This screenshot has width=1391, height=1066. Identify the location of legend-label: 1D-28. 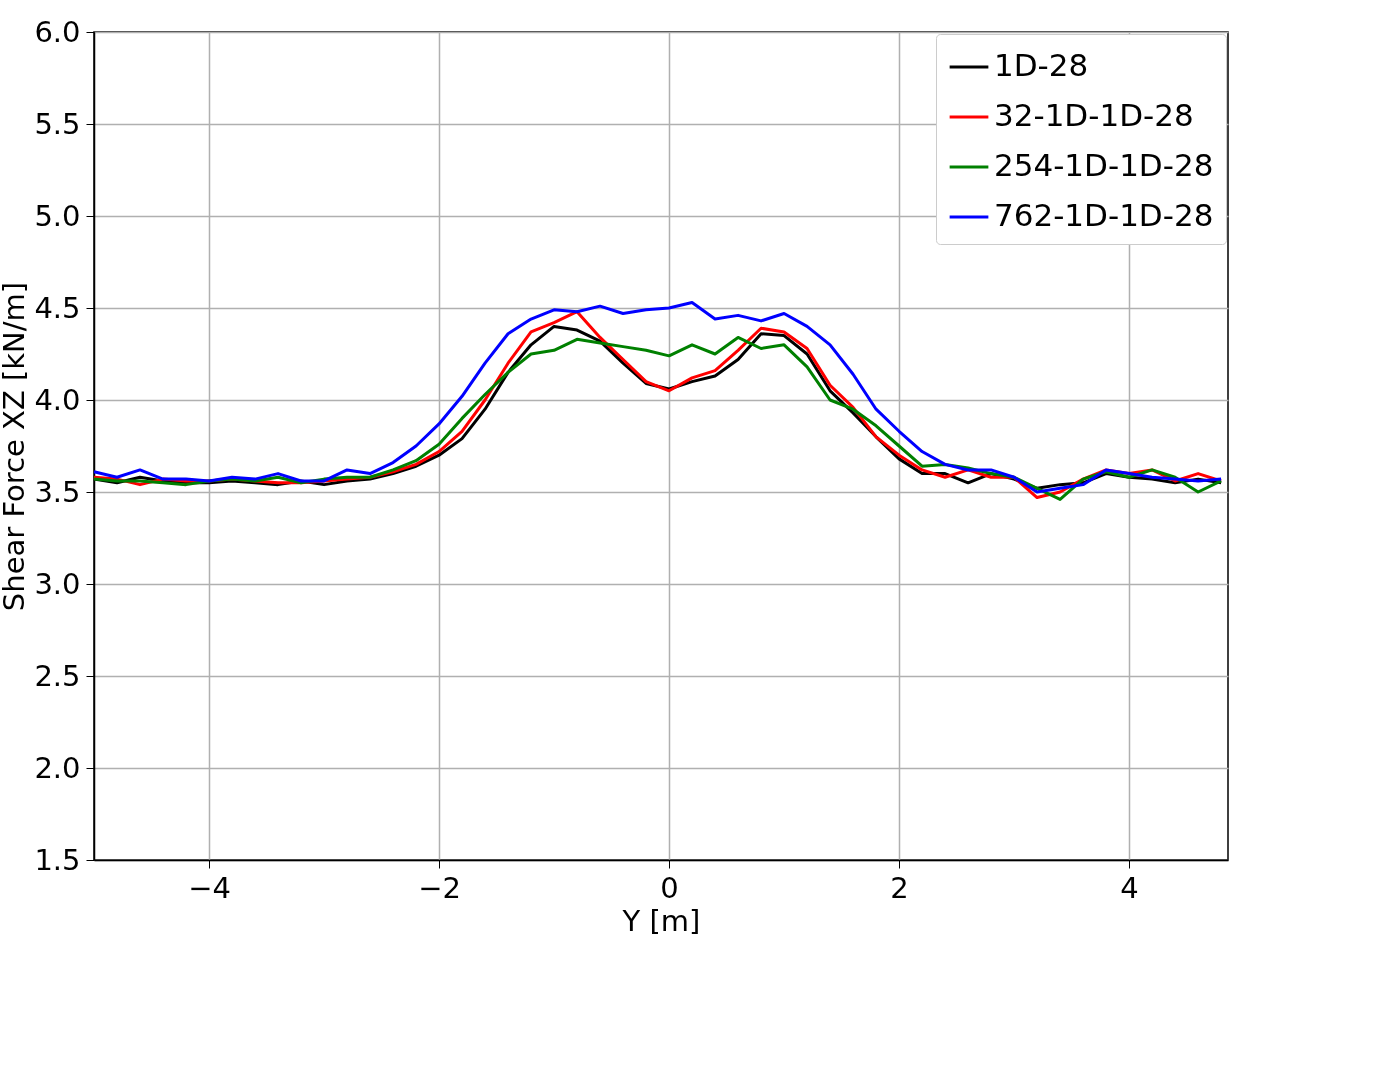
(1041, 65).